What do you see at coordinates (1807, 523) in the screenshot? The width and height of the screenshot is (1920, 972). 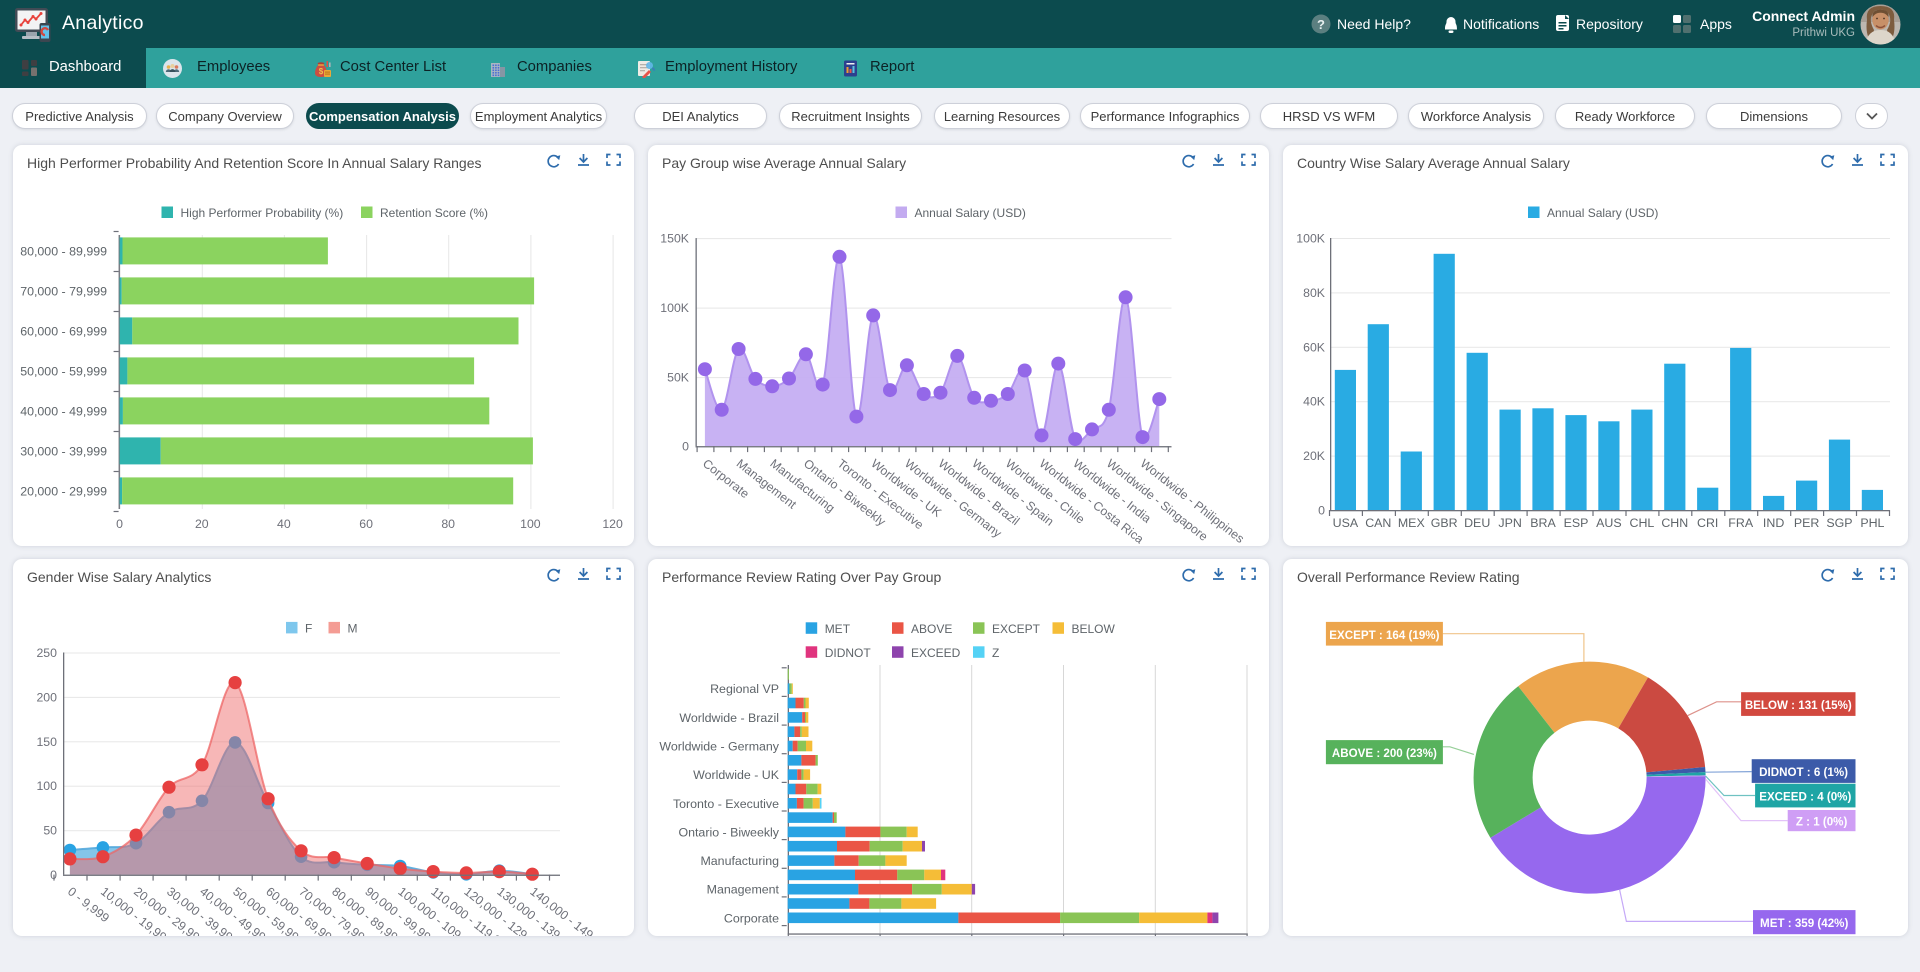 I see `svg-text: PER` at bounding box center [1807, 523].